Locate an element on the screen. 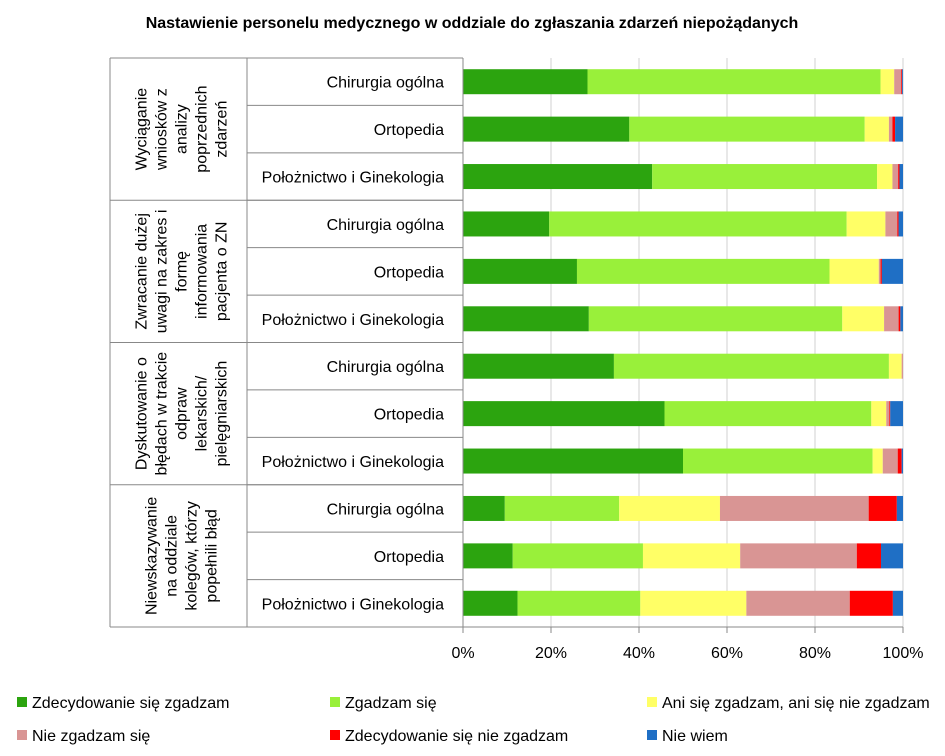 The width and height of the screenshot is (945, 756). group-label-line: analizy is located at coordinates (182, 129).